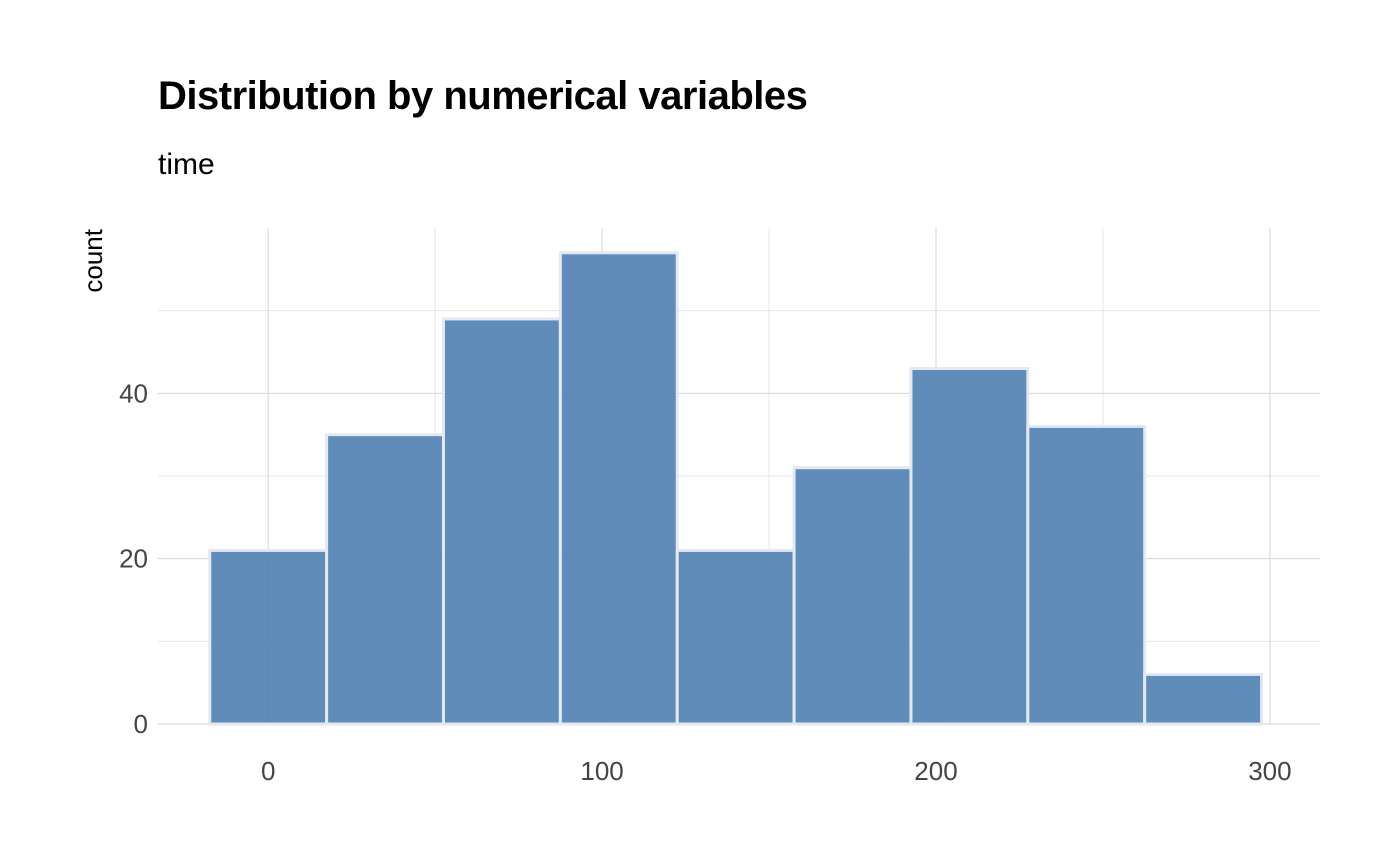 The image size is (1400, 866). I want to click on chart-subtitle: time, so click(186, 164).